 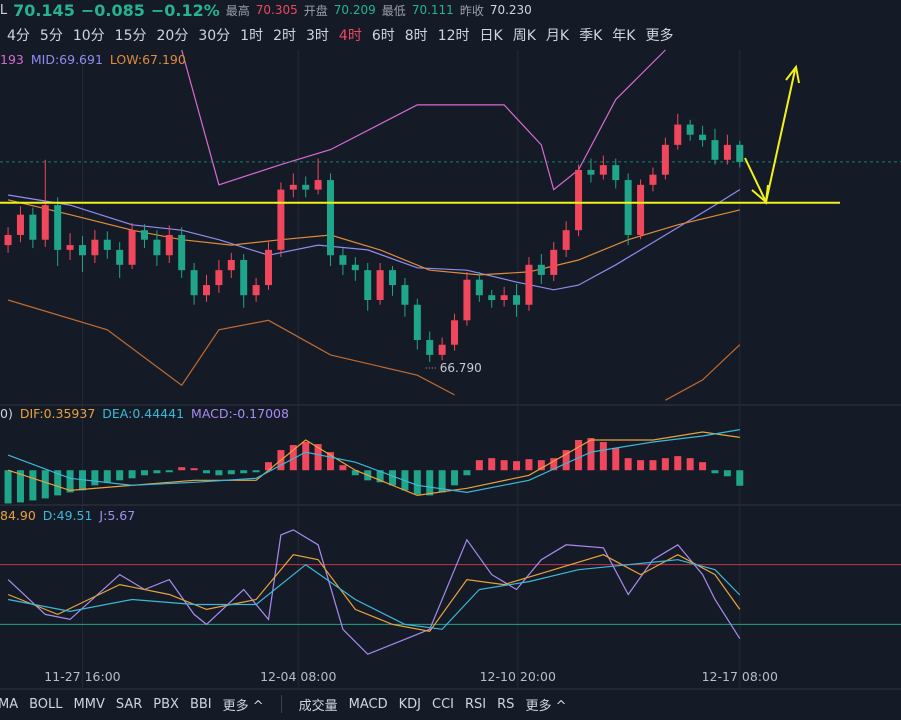 What do you see at coordinates (200, 704) in the screenshot?
I see `indicator-tab: BBI` at bounding box center [200, 704].